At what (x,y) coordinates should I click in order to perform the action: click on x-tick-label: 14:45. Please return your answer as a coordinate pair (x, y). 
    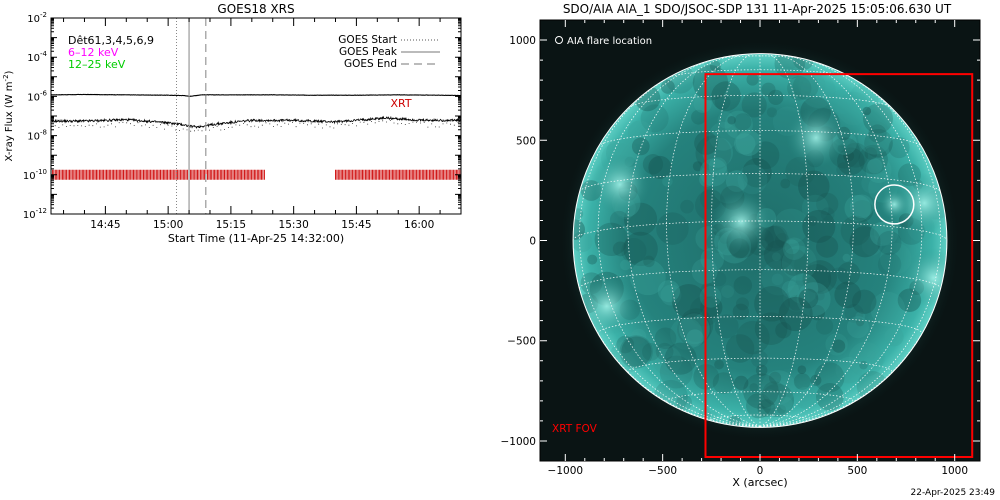
    Looking at the image, I should click on (105, 225).